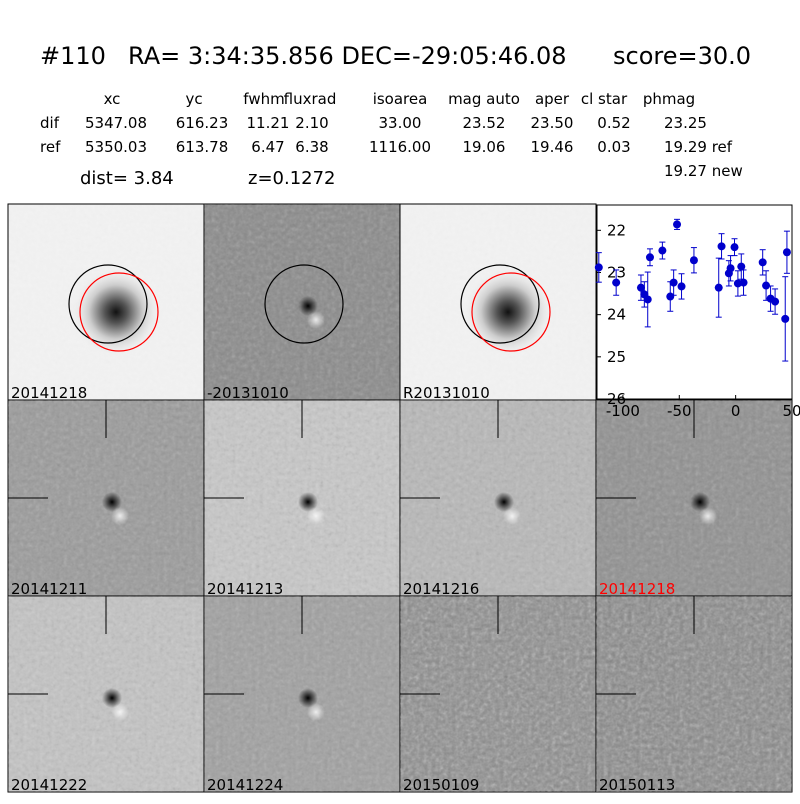 This screenshot has height=804, width=800. I want to click on column-header: isoarea, so click(400, 99).